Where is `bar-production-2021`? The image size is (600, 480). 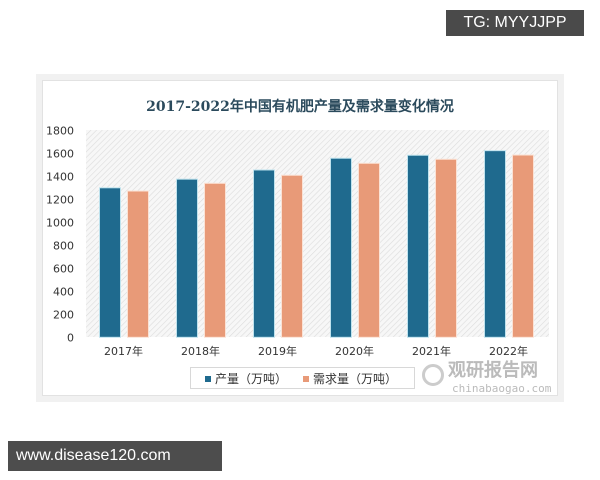 bar-production-2021 is located at coordinates (418, 246).